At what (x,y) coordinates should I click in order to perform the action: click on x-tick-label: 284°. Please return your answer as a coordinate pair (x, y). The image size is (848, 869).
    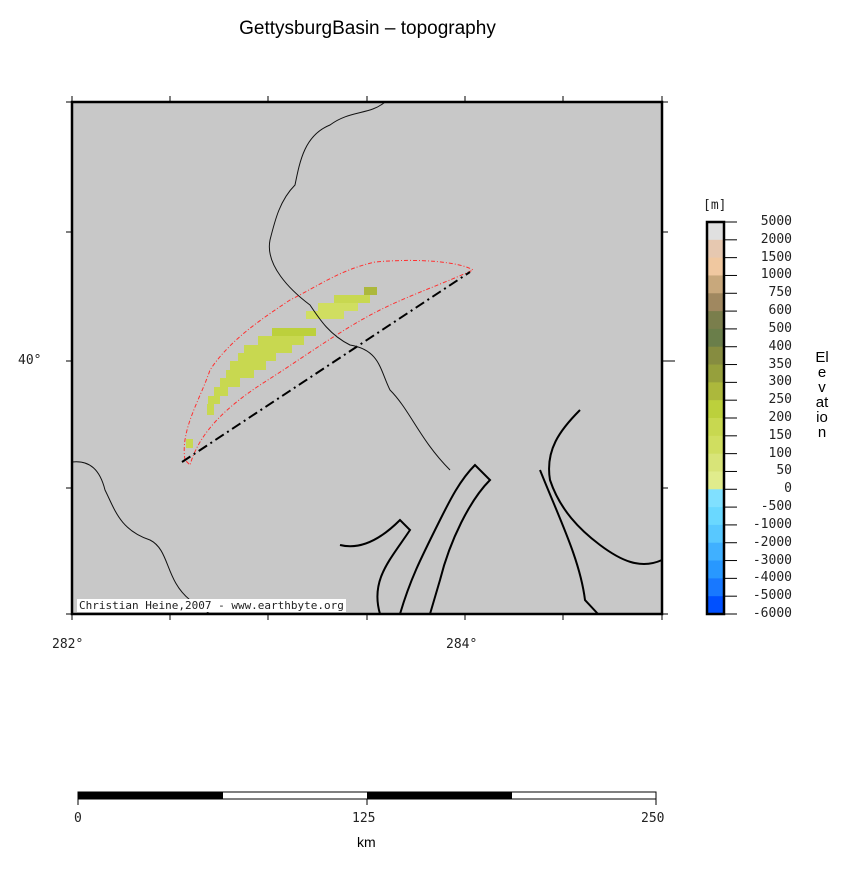
    Looking at the image, I should click on (462, 644).